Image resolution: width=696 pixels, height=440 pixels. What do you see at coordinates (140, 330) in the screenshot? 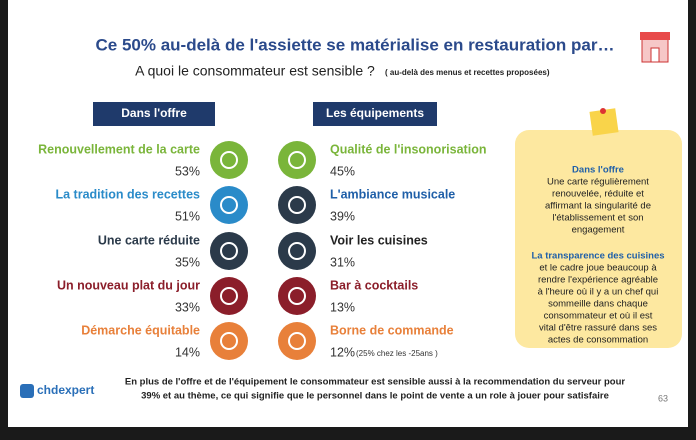
I see `item-label: Démarche équitable` at bounding box center [140, 330].